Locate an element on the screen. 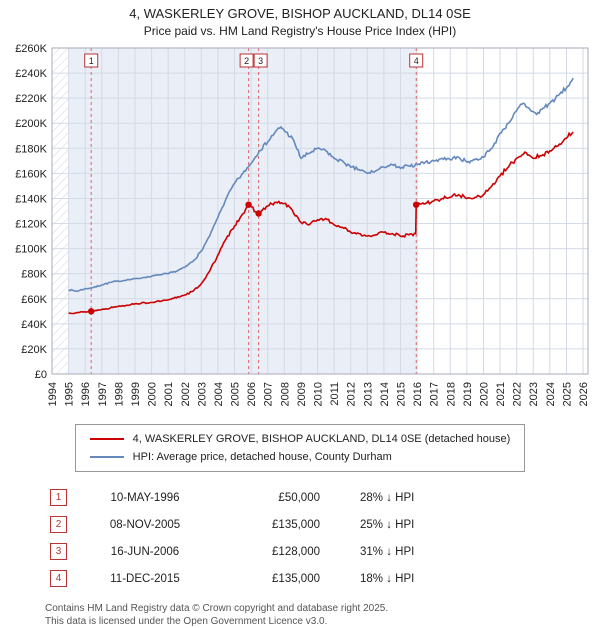 The width and height of the screenshot is (600, 628). txn-price: £50,000 is located at coordinates (299, 497).